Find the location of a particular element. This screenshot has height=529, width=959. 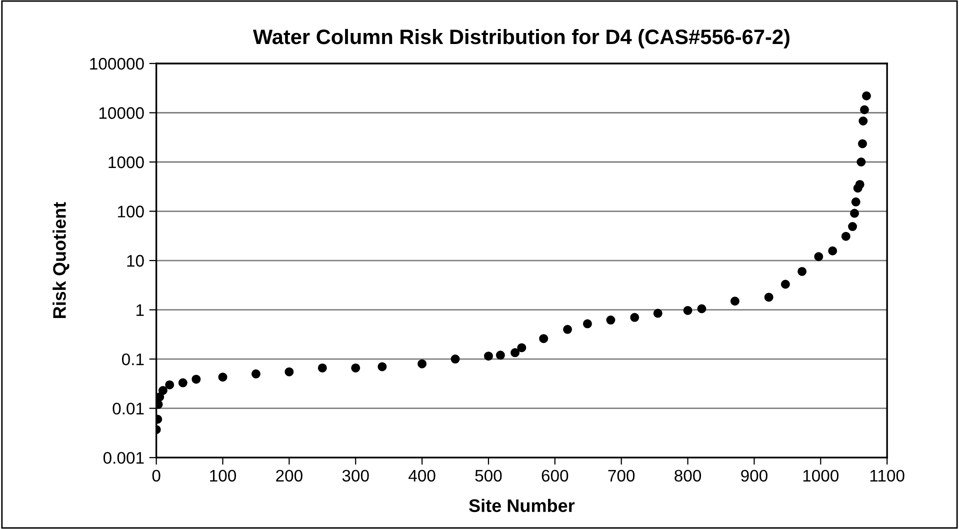

x-tick-label: 200 is located at coordinates (289, 476).